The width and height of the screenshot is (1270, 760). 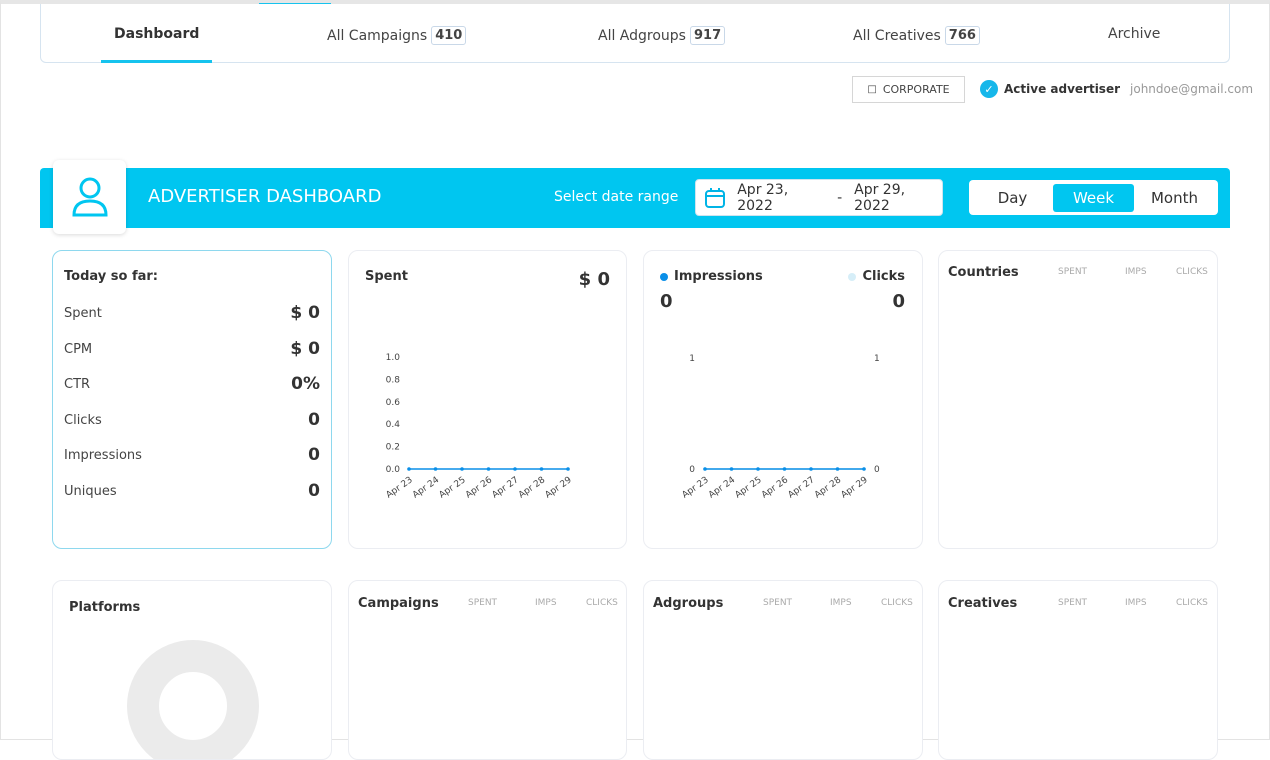 What do you see at coordinates (111, 276) in the screenshot?
I see `card-title: Today so far:` at bounding box center [111, 276].